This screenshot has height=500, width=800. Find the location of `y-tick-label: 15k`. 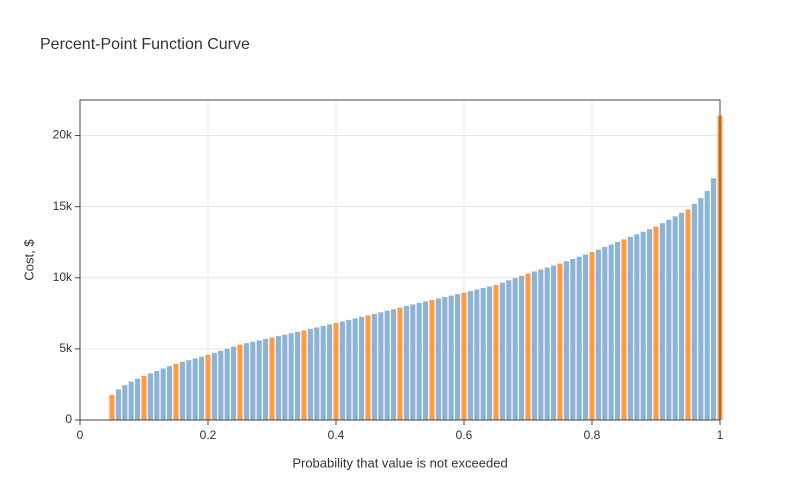

y-tick-label: 15k is located at coordinates (63, 206).